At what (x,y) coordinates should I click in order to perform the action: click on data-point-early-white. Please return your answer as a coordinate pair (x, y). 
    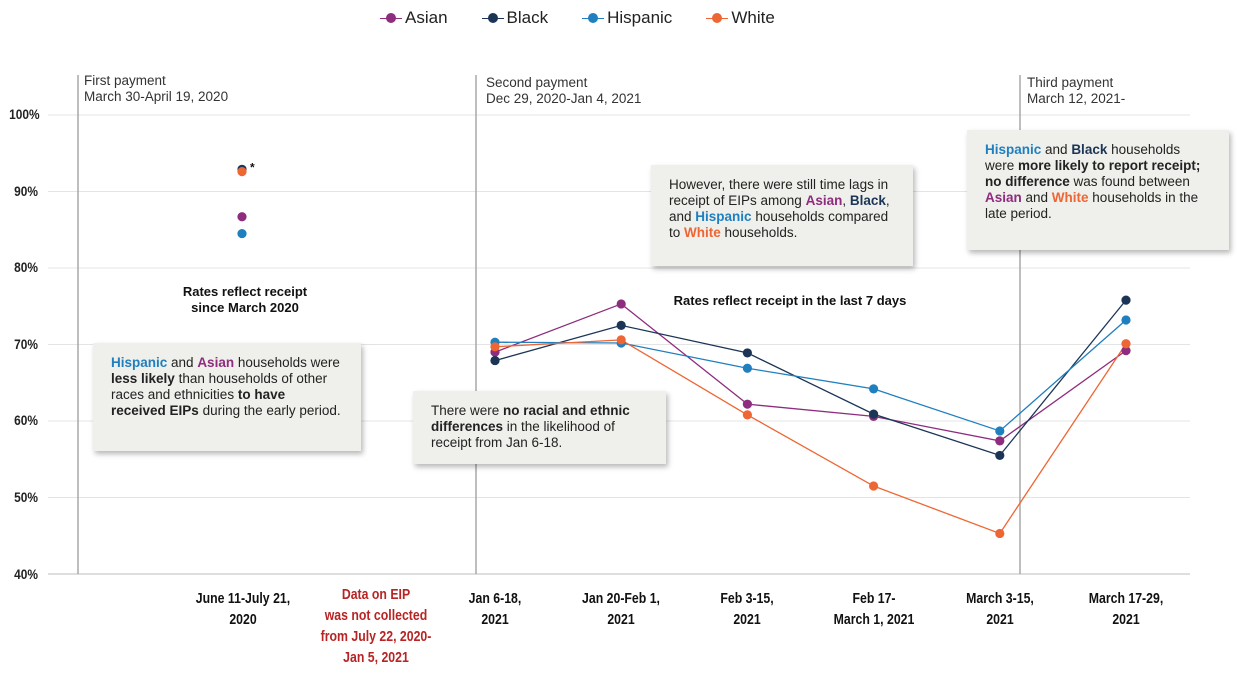
    Looking at the image, I should click on (242, 172).